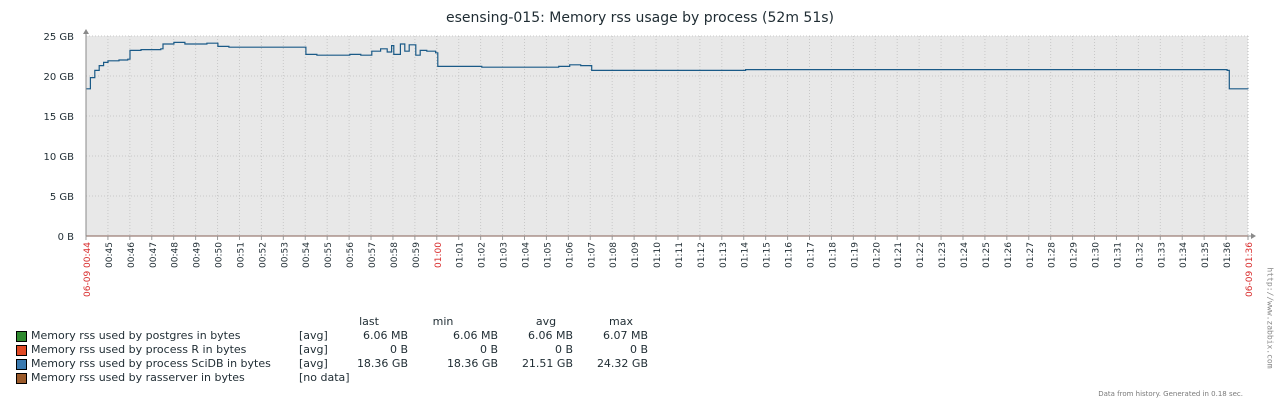  What do you see at coordinates (1140, 255) in the screenshot?
I see `x-tick-label: 01:32` at bounding box center [1140, 255].